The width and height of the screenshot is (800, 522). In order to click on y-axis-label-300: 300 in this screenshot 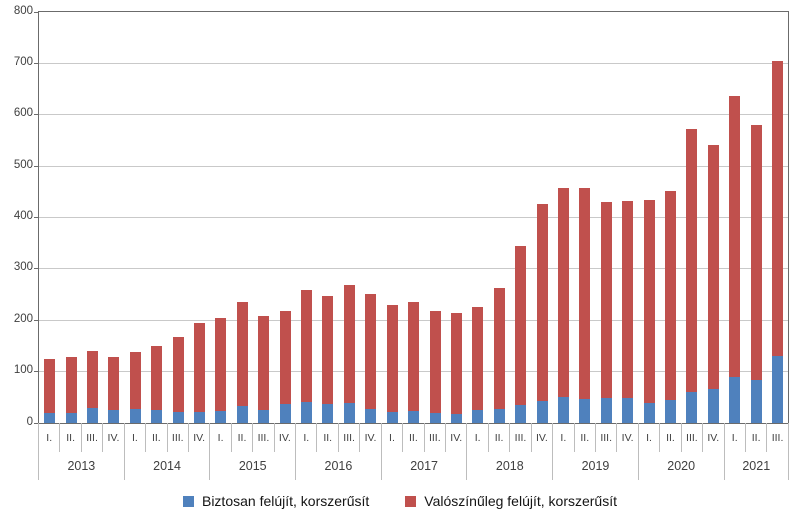, I will do `click(23, 267)`.